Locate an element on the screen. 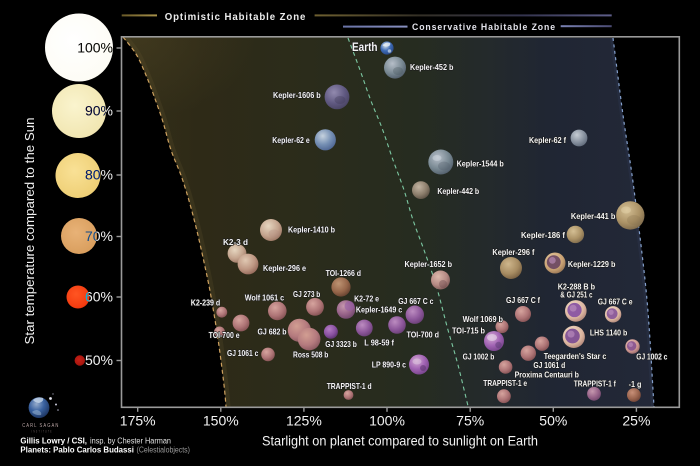 The width and height of the screenshot is (700, 466). svg-text: Kepler-1652 b is located at coordinates (429, 264).